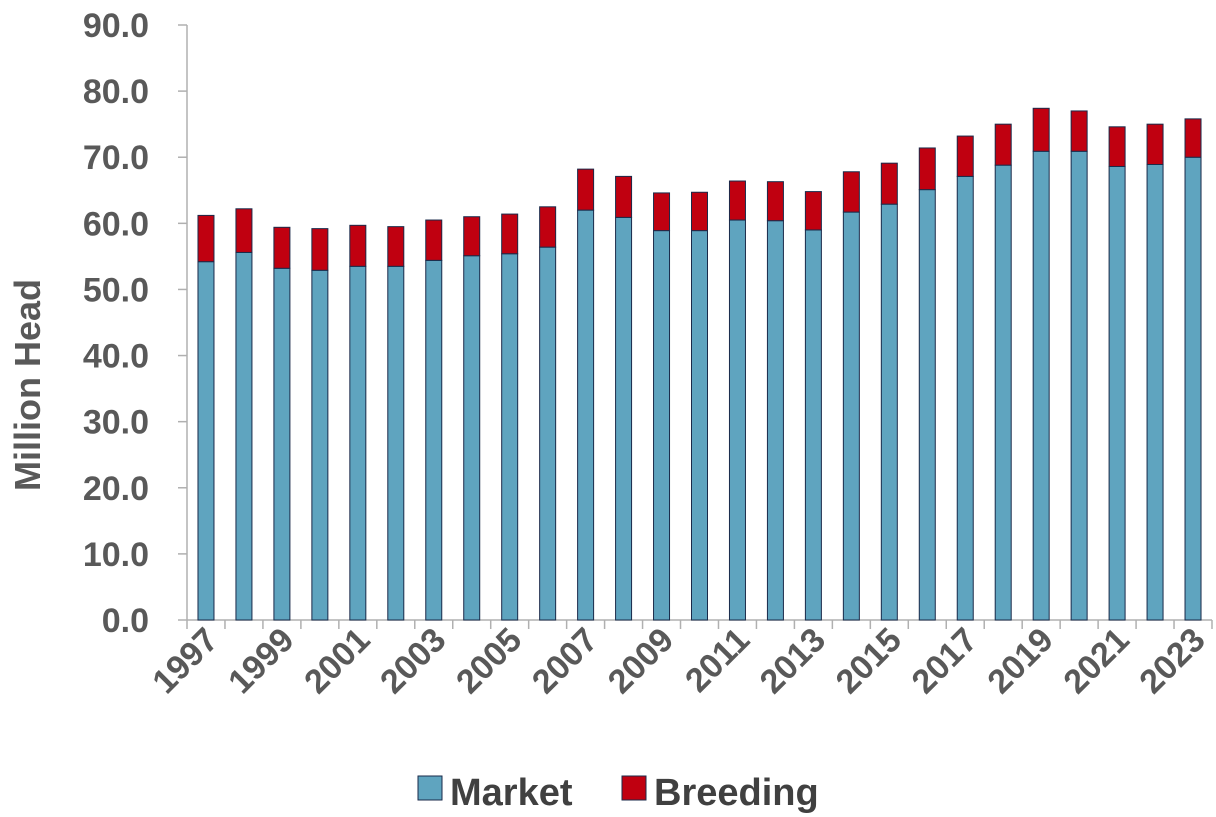  What do you see at coordinates (586, 189) in the screenshot?
I see `bar-breeding-2007` at bounding box center [586, 189].